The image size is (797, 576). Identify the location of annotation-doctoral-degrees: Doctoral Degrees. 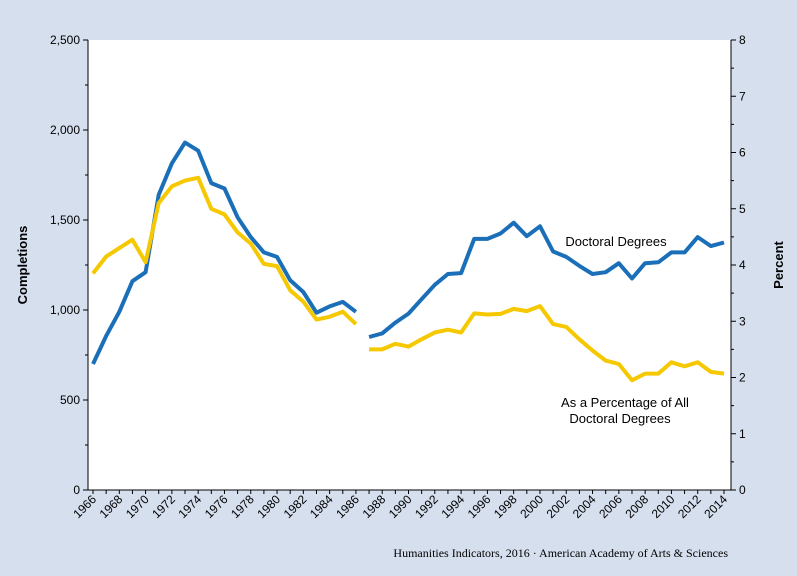
(616, 241).